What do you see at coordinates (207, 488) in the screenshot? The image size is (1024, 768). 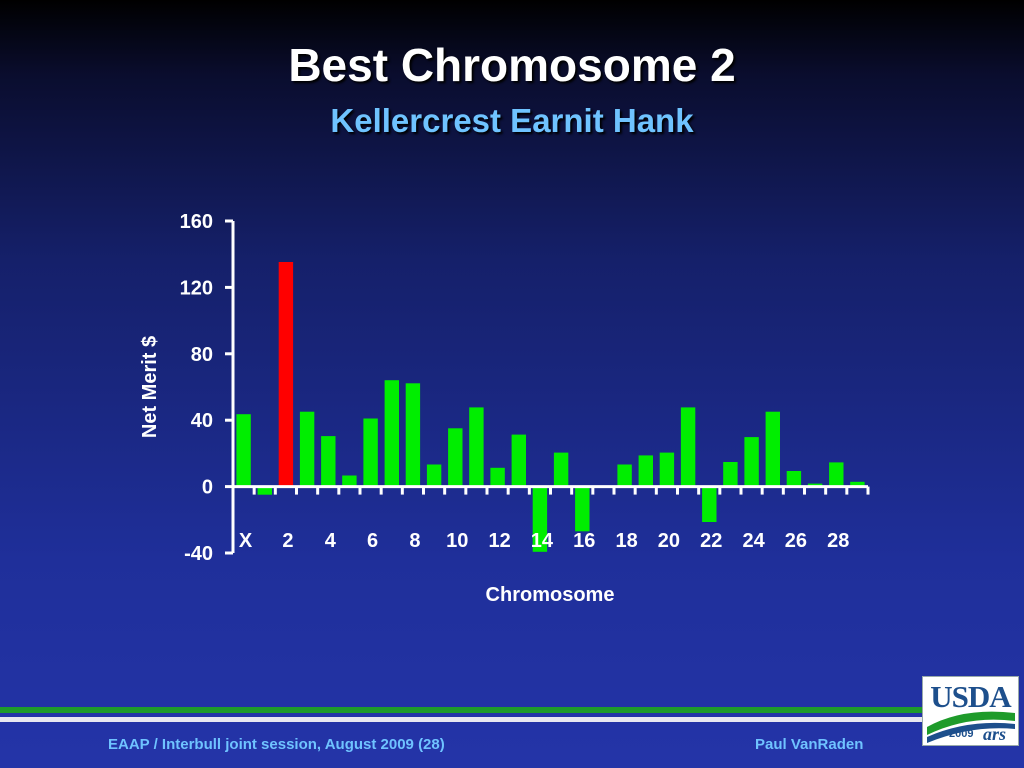 I see `y-tick-label: 0` at bounding box center [207, 488].